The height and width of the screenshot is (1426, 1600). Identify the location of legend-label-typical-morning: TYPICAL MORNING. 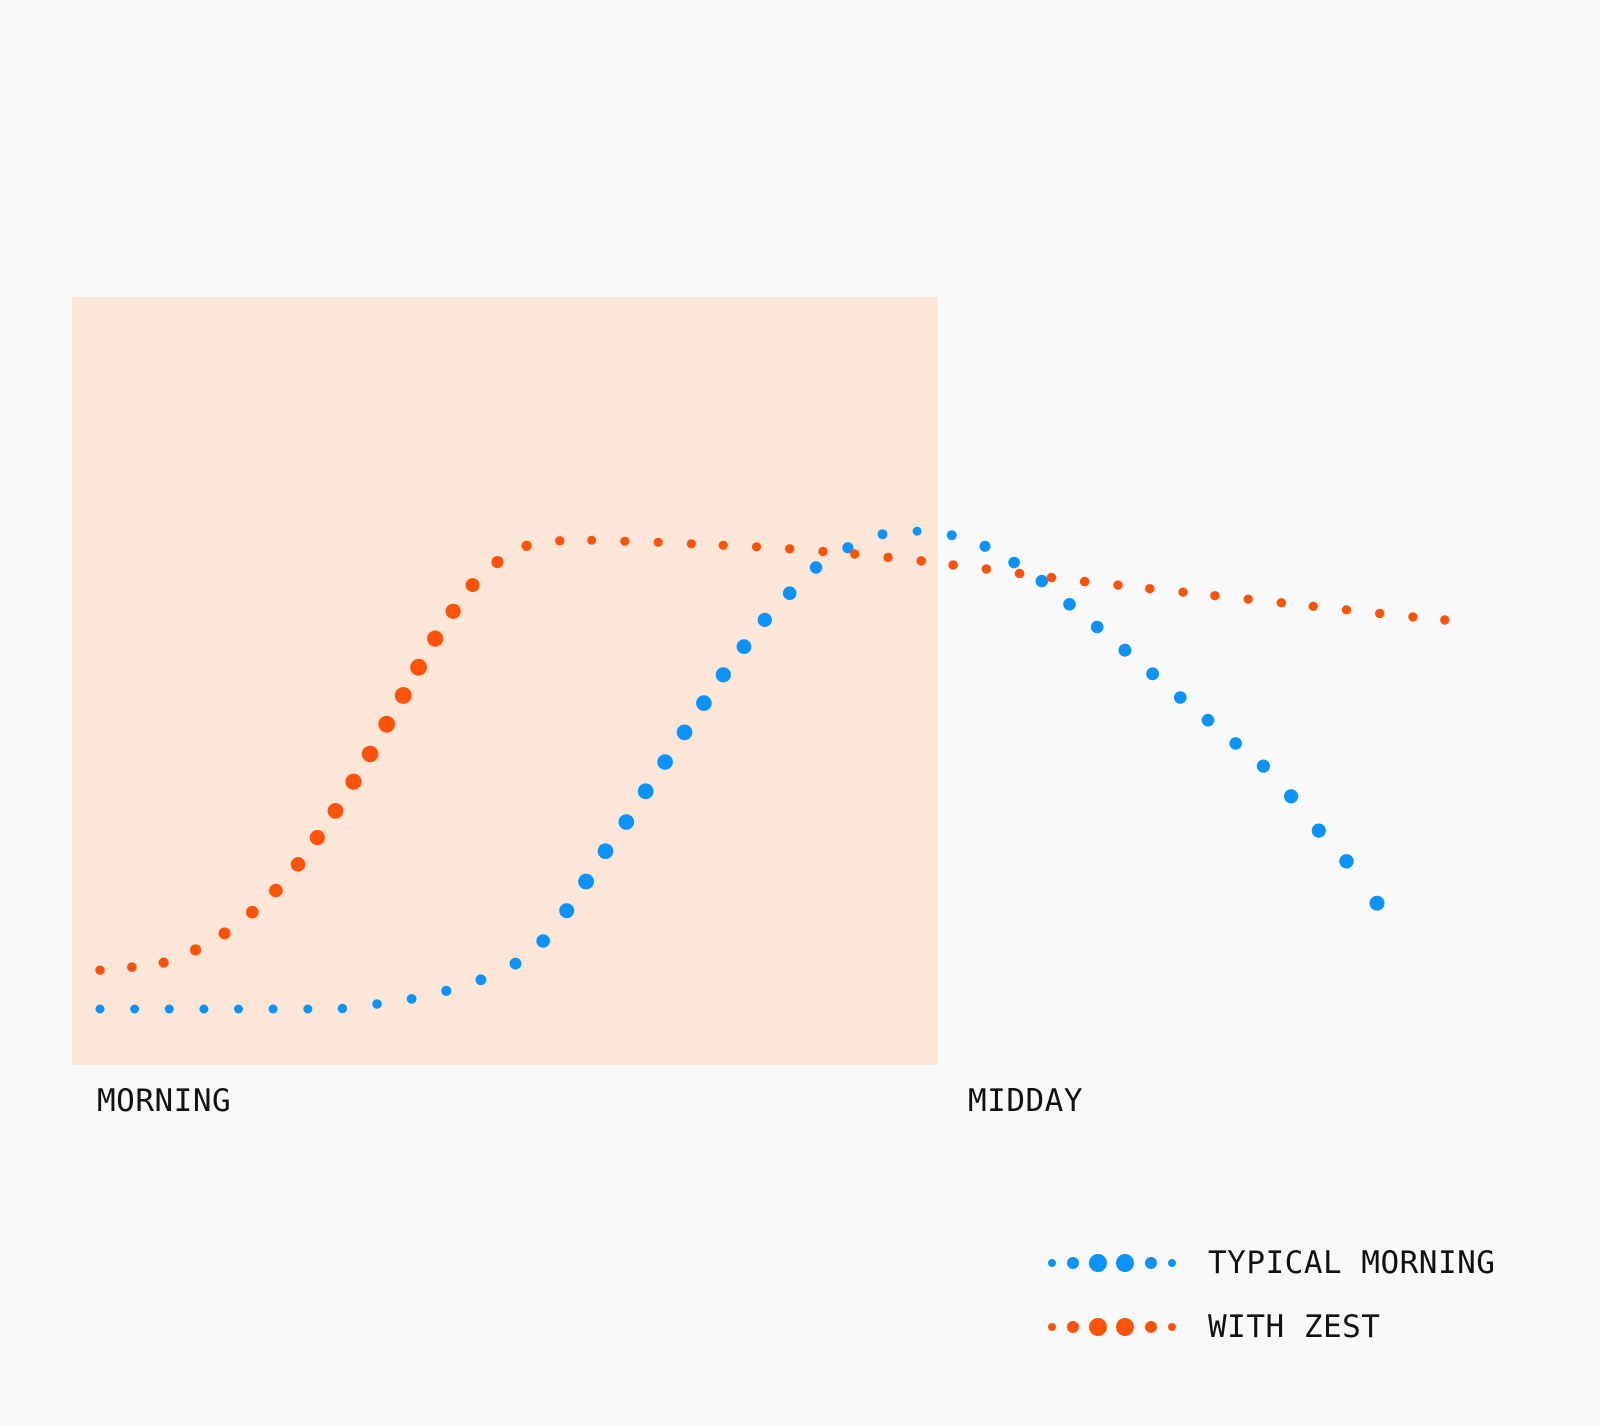
(1352, 1263).